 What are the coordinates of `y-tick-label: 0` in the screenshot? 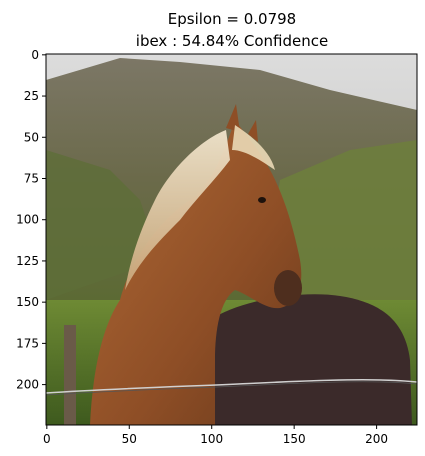 It's located at (35, 55).